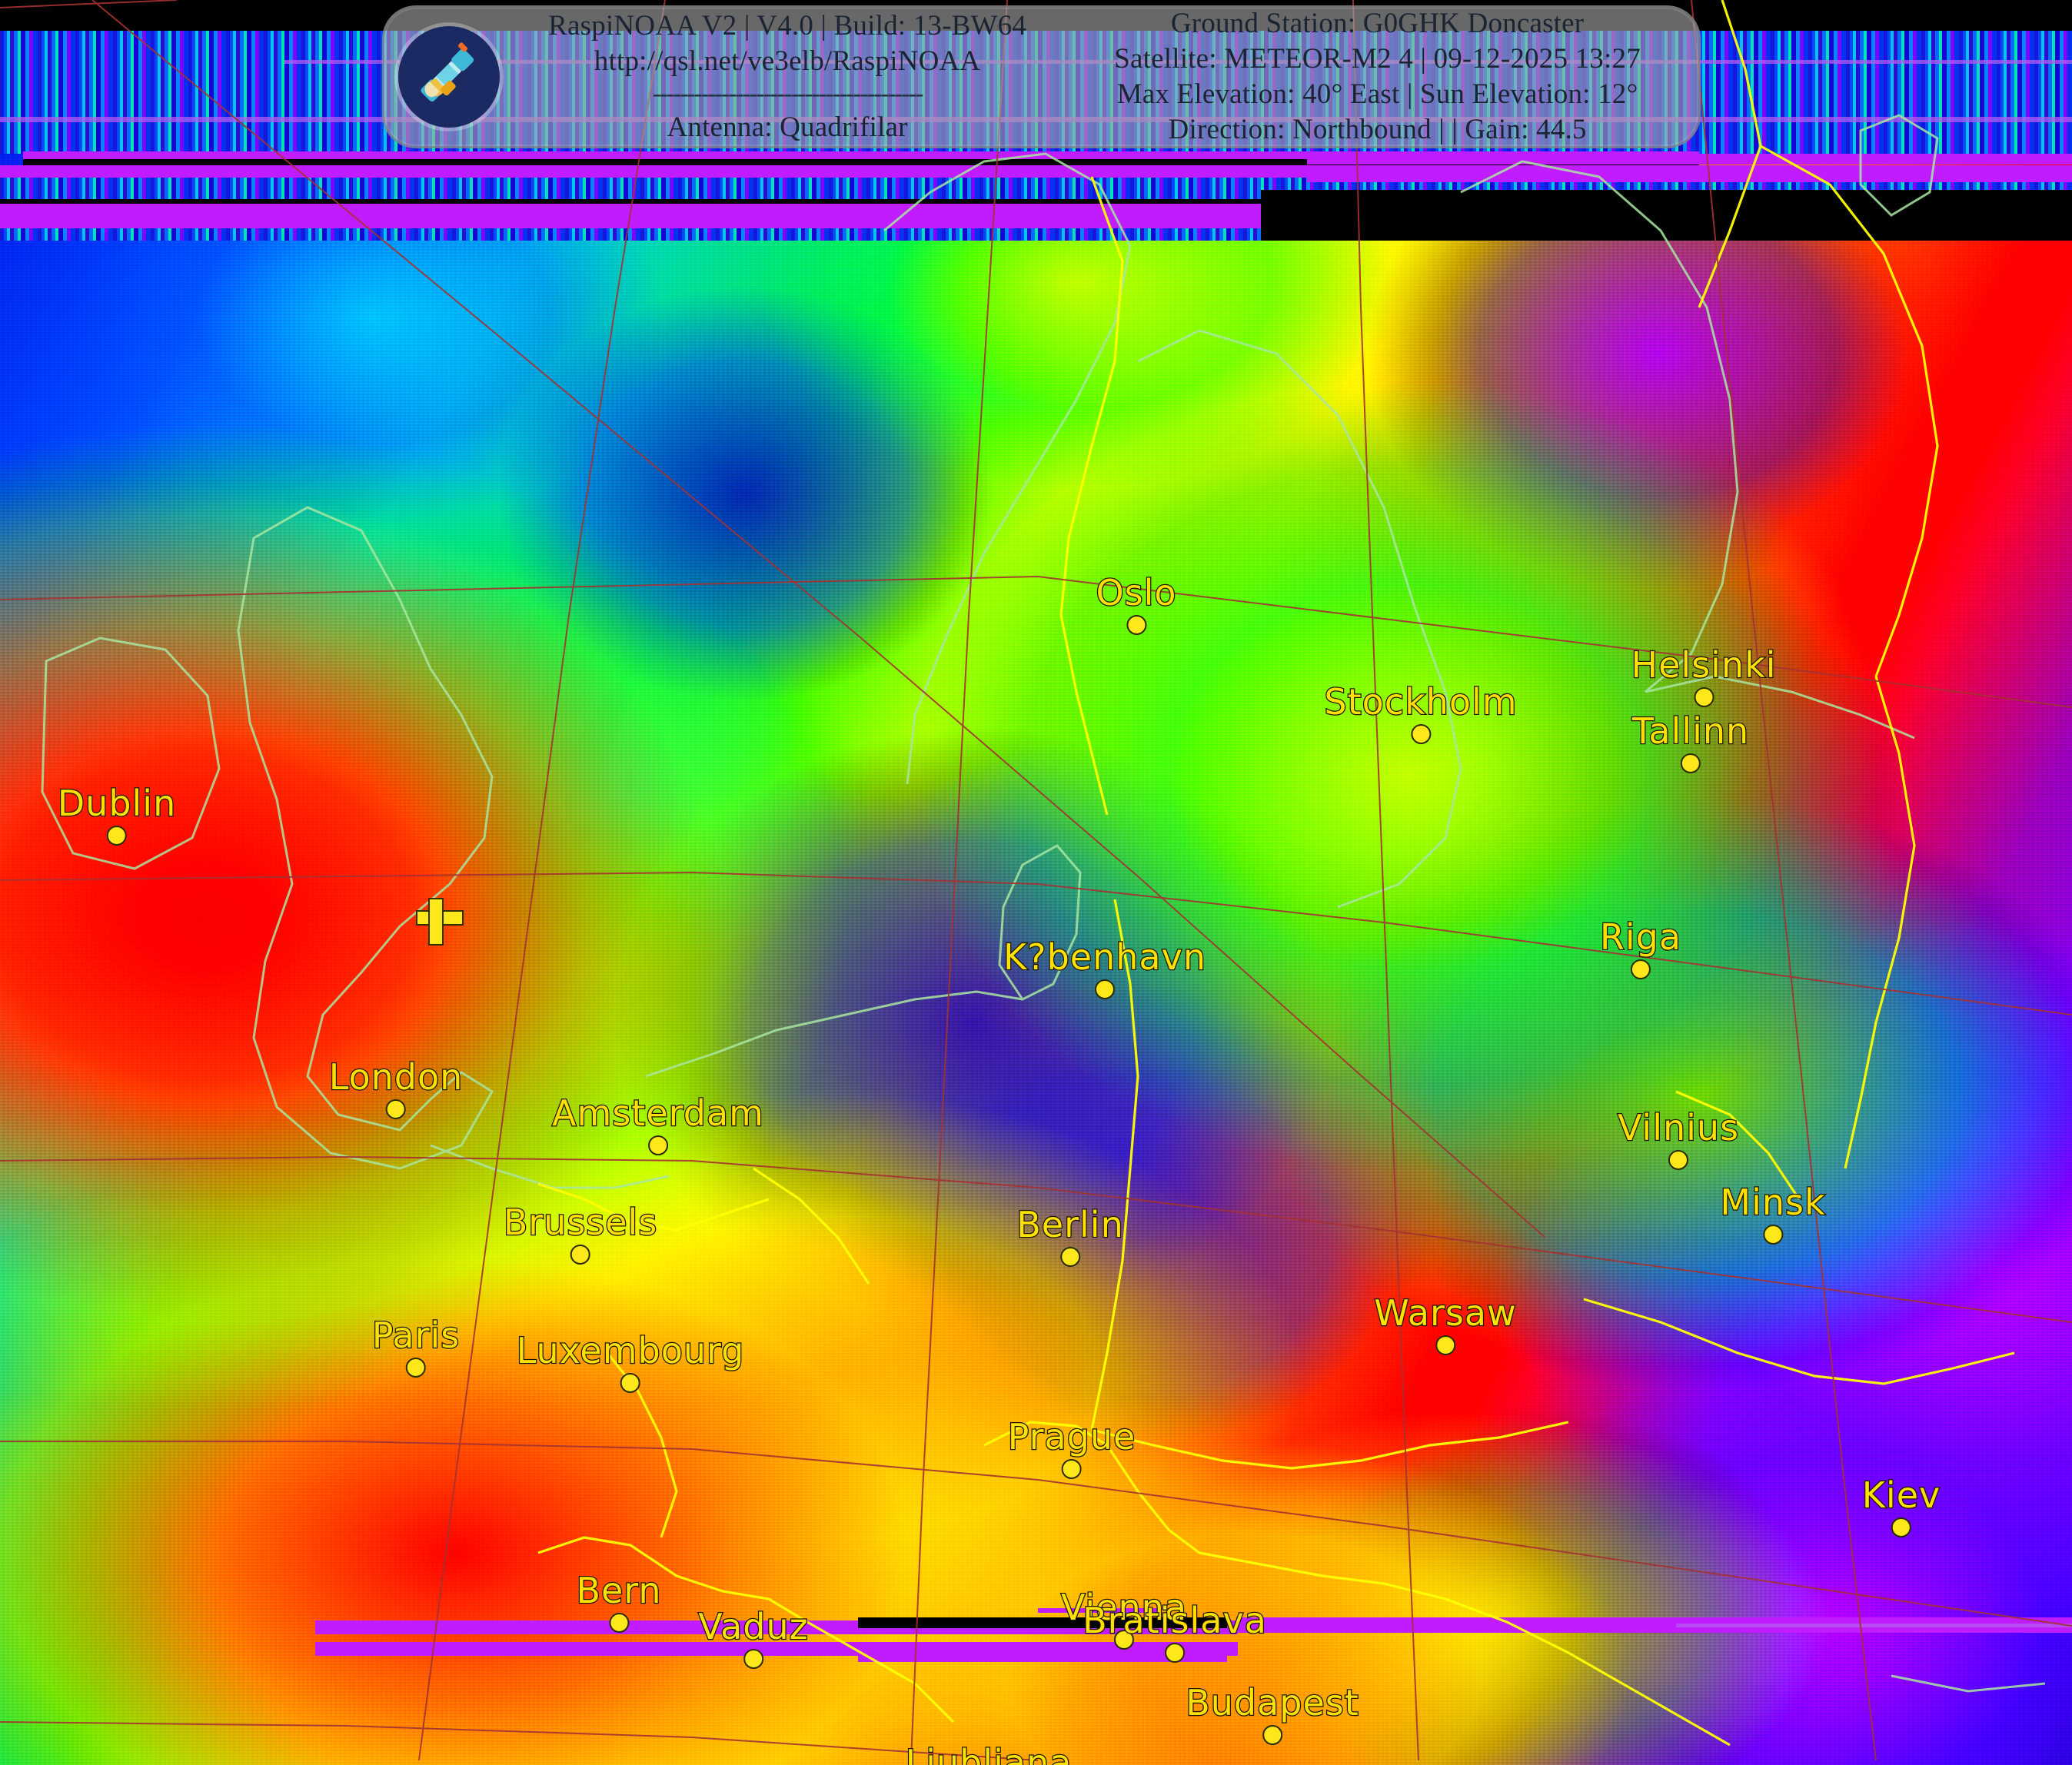 Image resolution: width=2072 pixels, height=1765 pixels. Describe the element at coordinates (787, 127) in the screenshot. I see `banner-antenna-line: Antenna: Quadrifilar` at that location.